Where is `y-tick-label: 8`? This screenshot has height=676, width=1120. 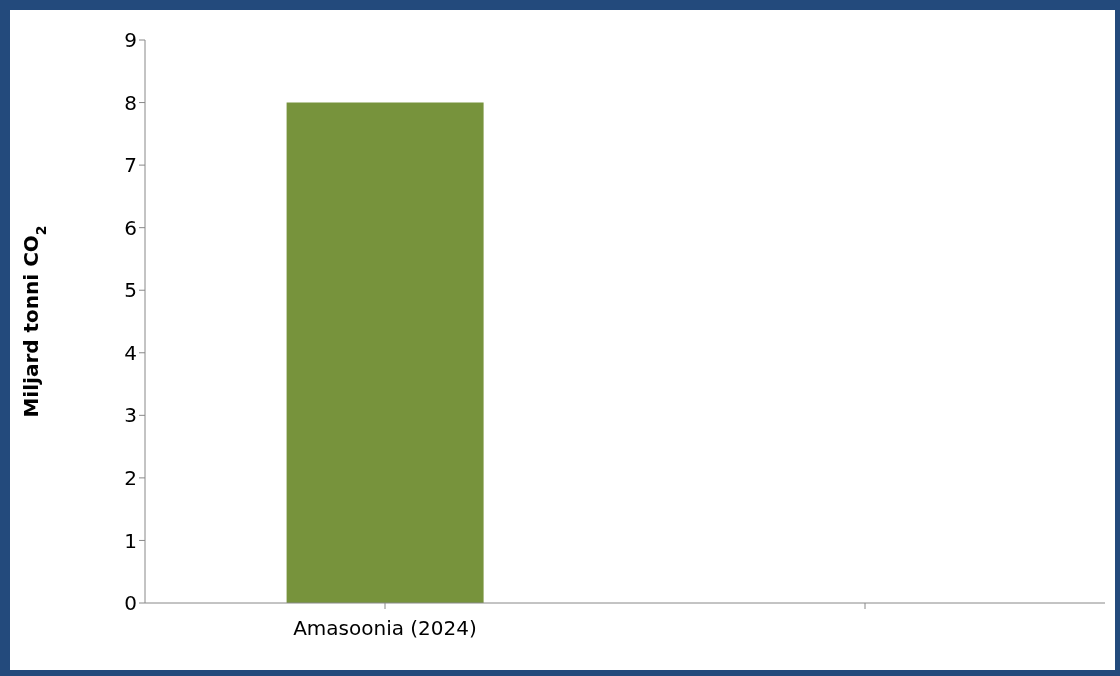
y-tick-label: 8 is located at coordinates (130, 102).